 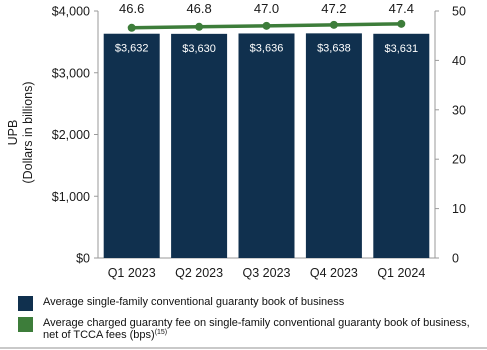 I want to click on line-value-label: 47.0, so click(x=266, y=8).